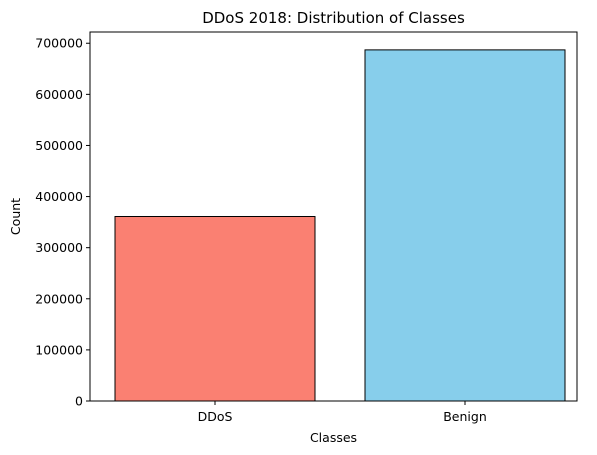  What do you see at coordinates (333, 18) in the screenshot?
I see `chart-title: DDoS 2018: Distribution of Classes` at bounding box center [333, 18].